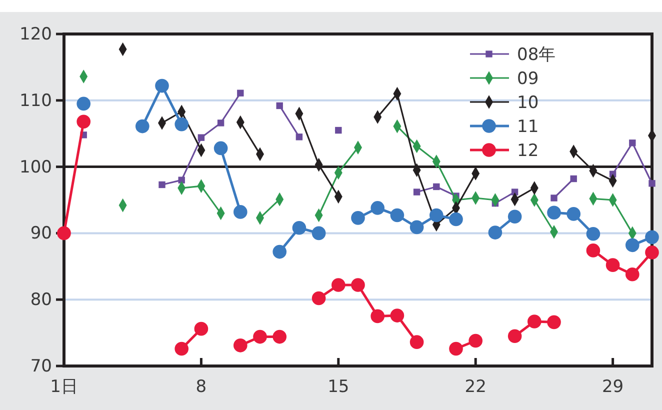 The image size is (662, 410). I want to click on x-tick-label: 1日, so click(64, 387).